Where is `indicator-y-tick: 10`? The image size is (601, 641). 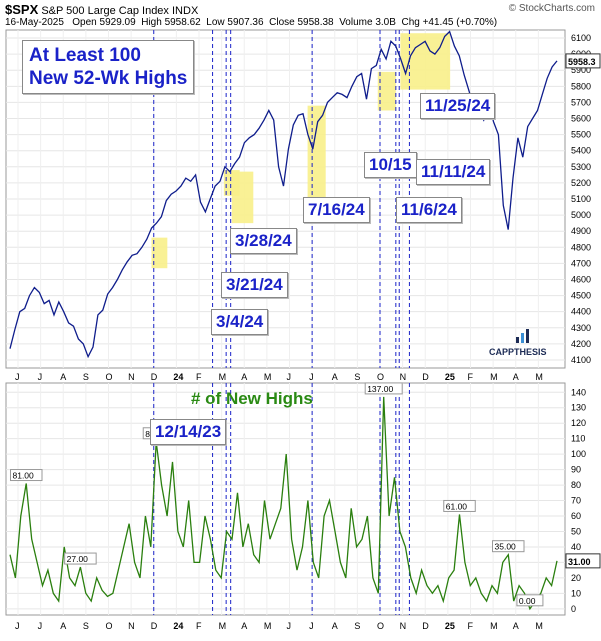 indicator-y-tick: 10 is located at coordinates (576, 593).